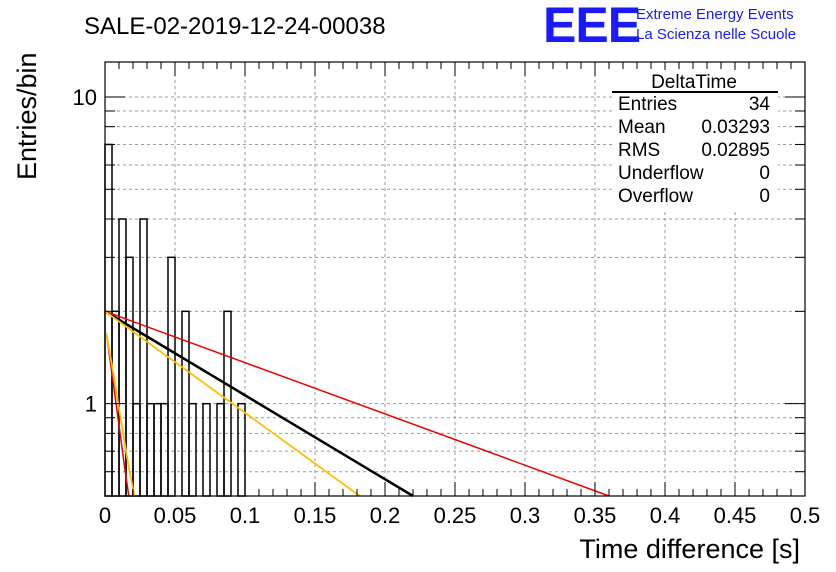  Describe the element at coordinates (315, 515) in the screenshot. I see `x-tick-label: 0.15` at that location.